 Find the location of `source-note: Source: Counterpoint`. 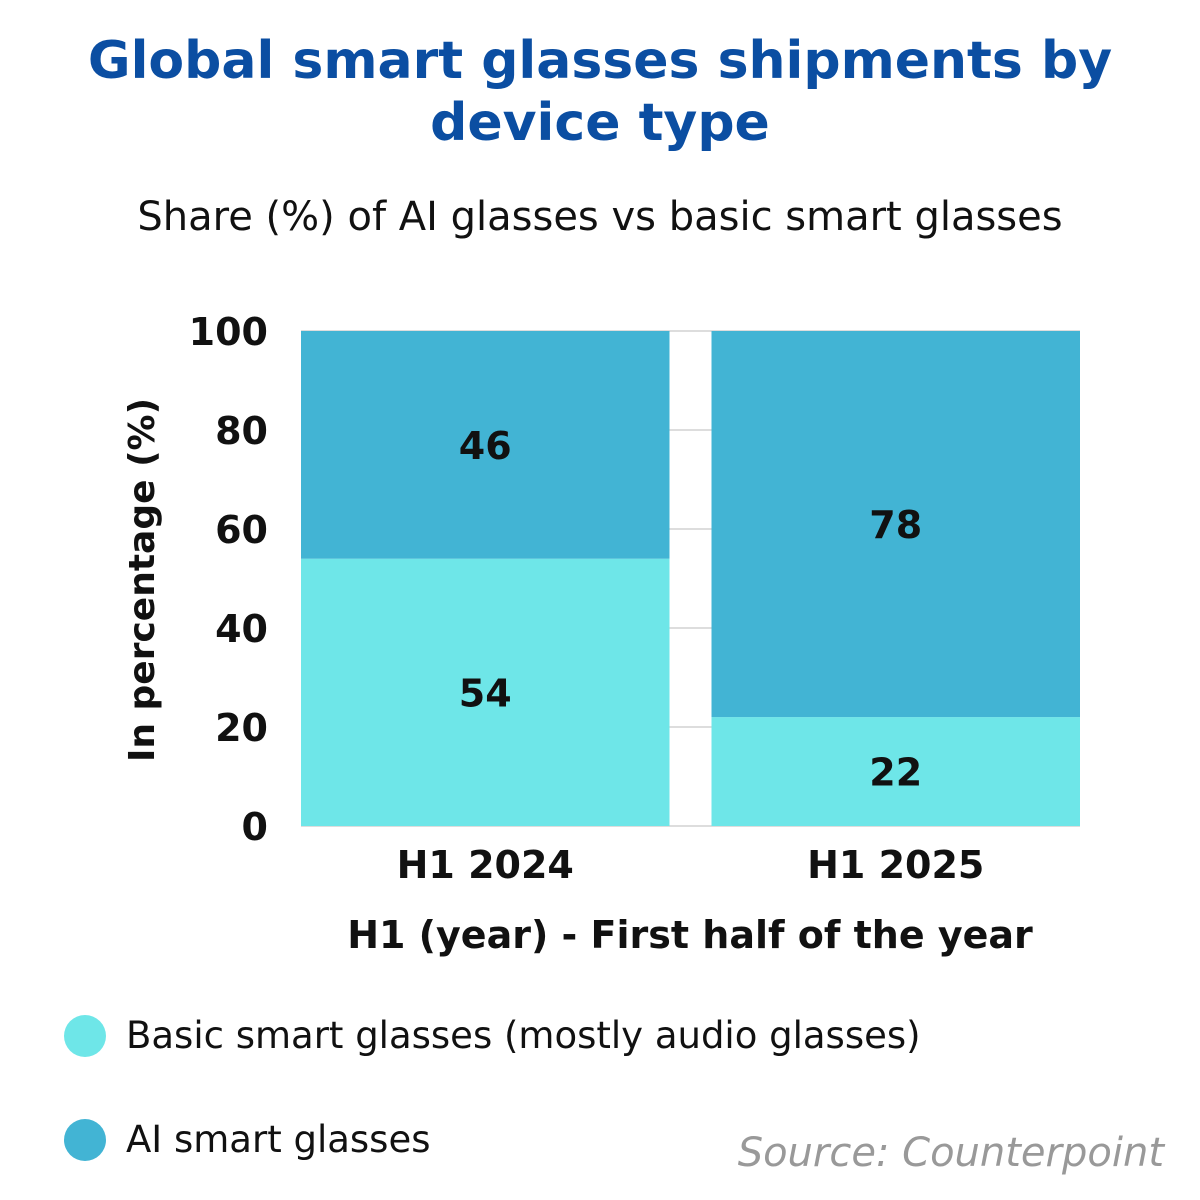

source-note: Source: Counterpoint is located at coordinates (950, 1153).